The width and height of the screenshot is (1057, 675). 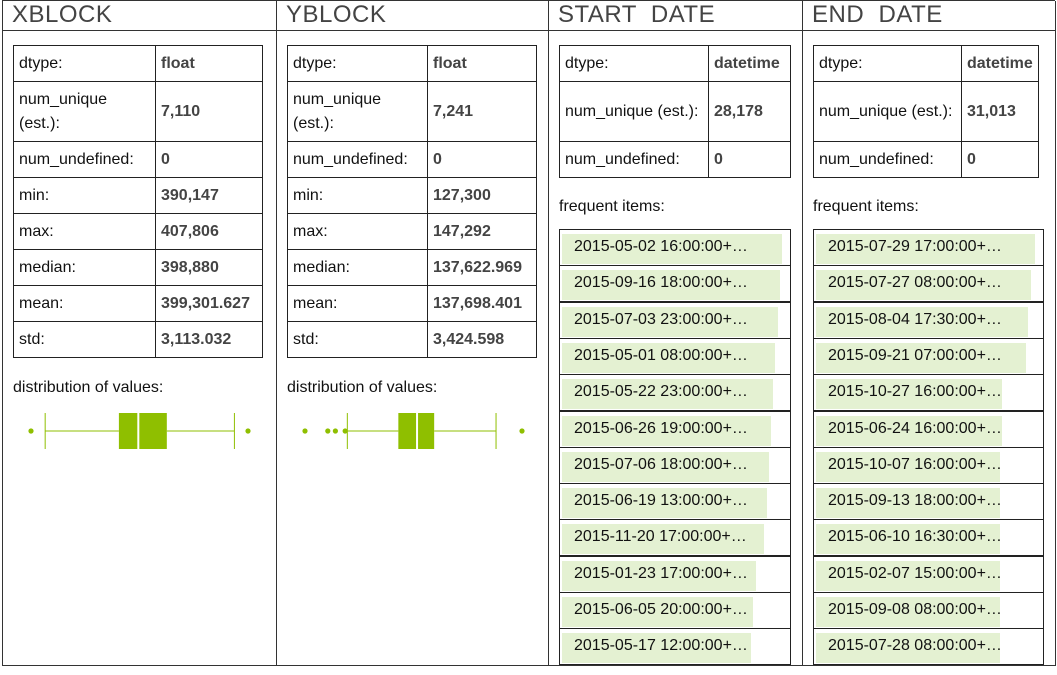 I want to click on stats-row: num_unique (est.): 7,110, so click(x=138, y=111).